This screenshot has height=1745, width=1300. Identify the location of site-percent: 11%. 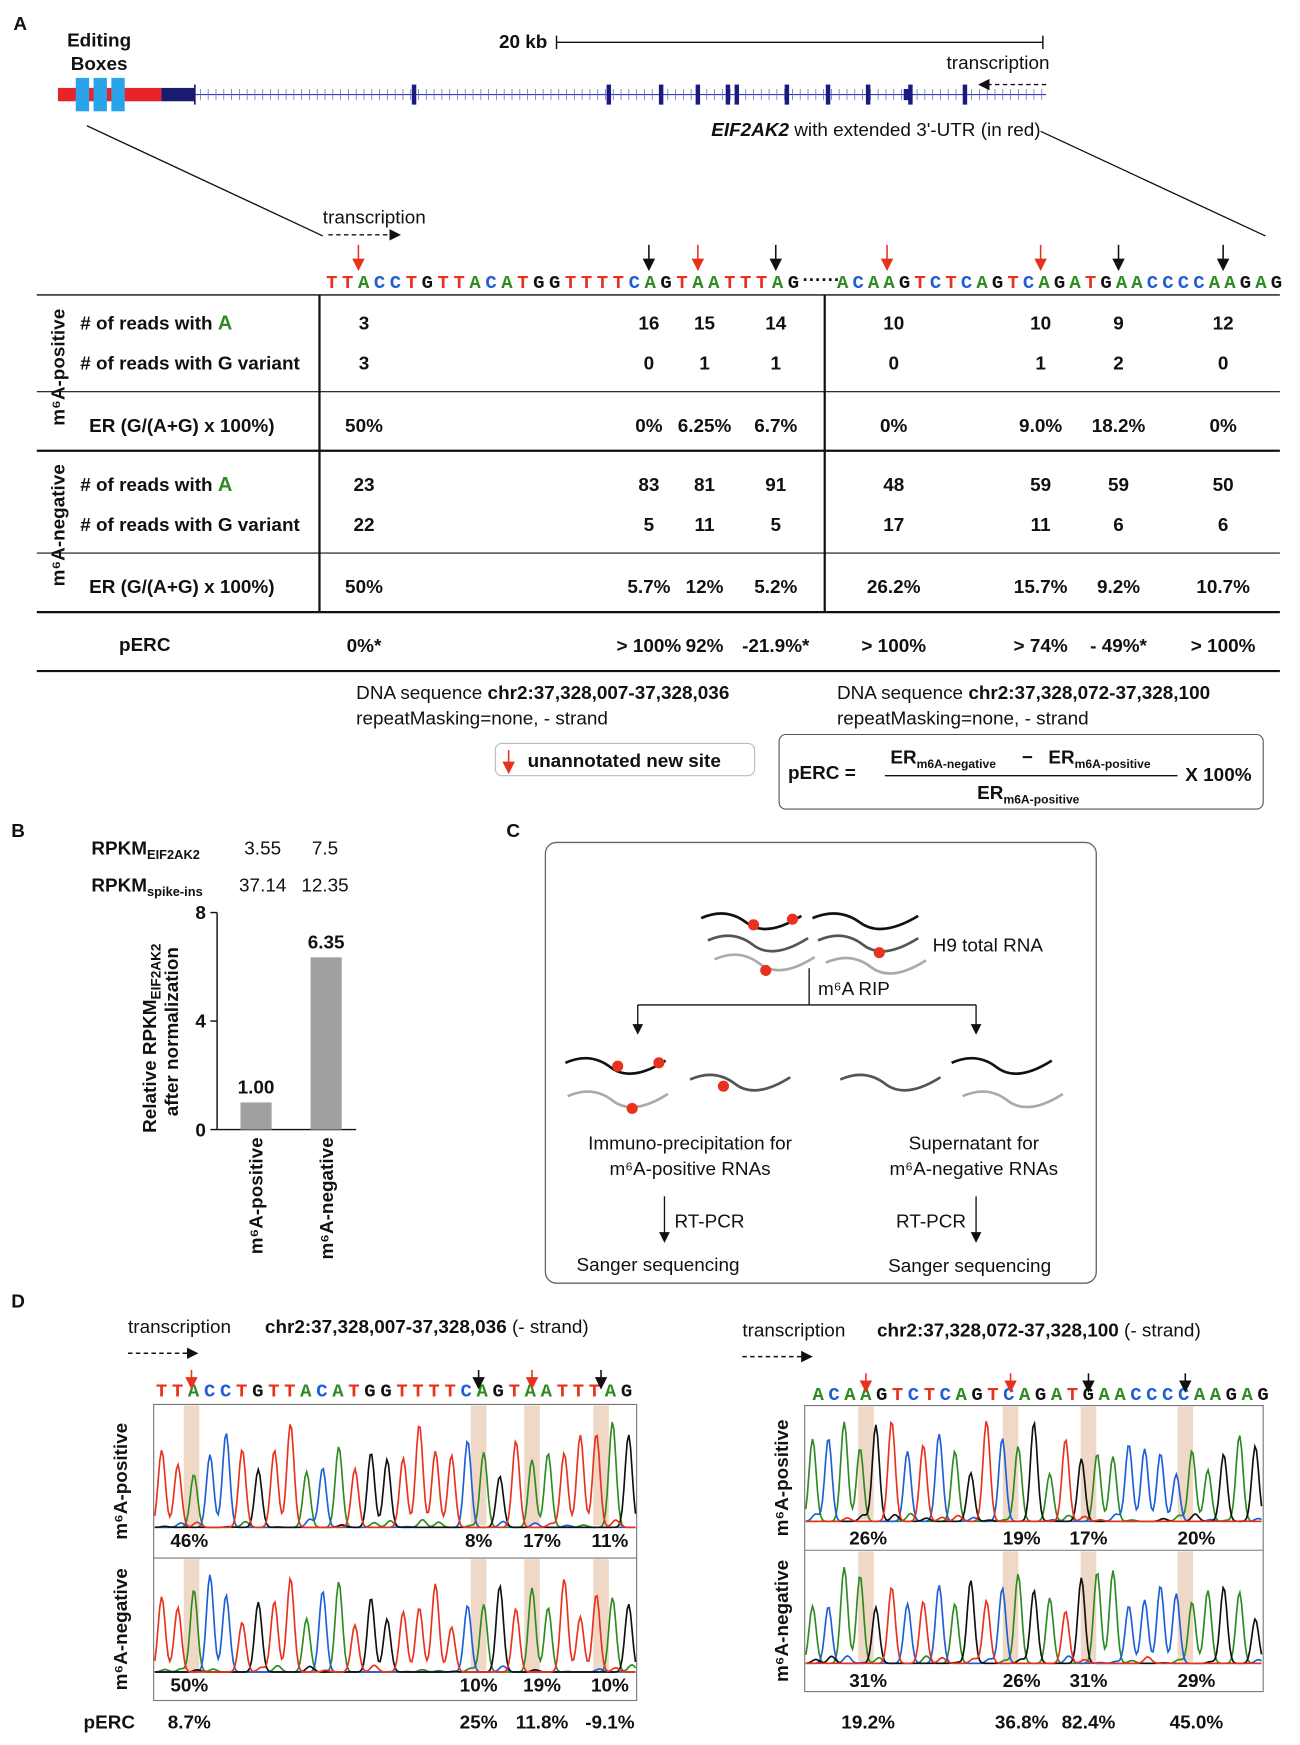
(610, 1541).